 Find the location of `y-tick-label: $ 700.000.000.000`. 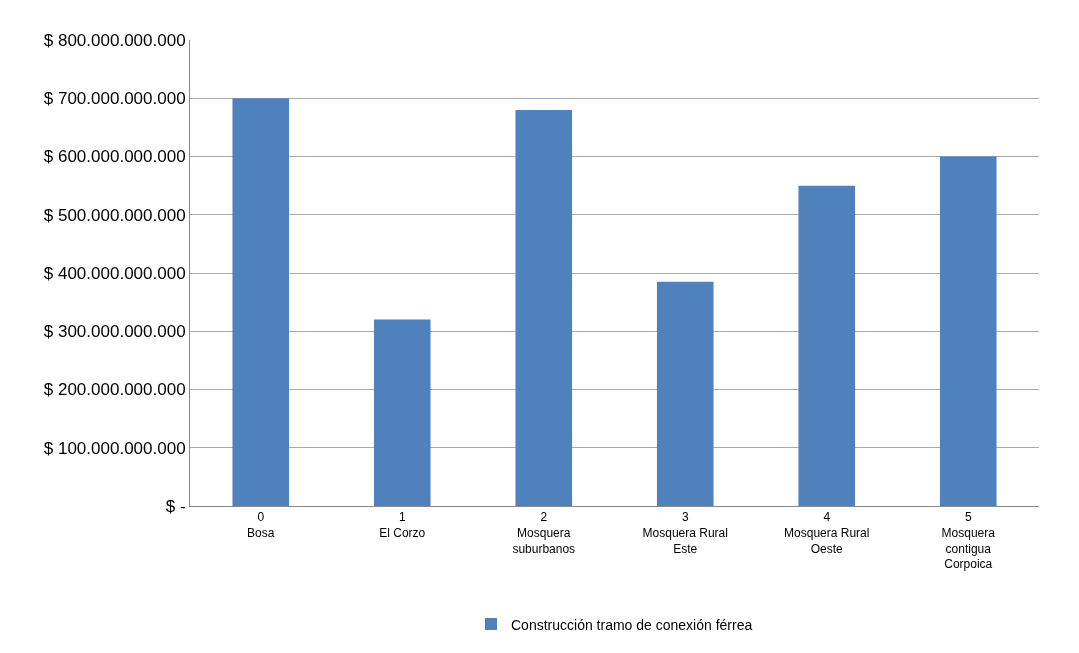

y-tick-label: $ 700.000.000.000 is located at coordinates (114, 99).